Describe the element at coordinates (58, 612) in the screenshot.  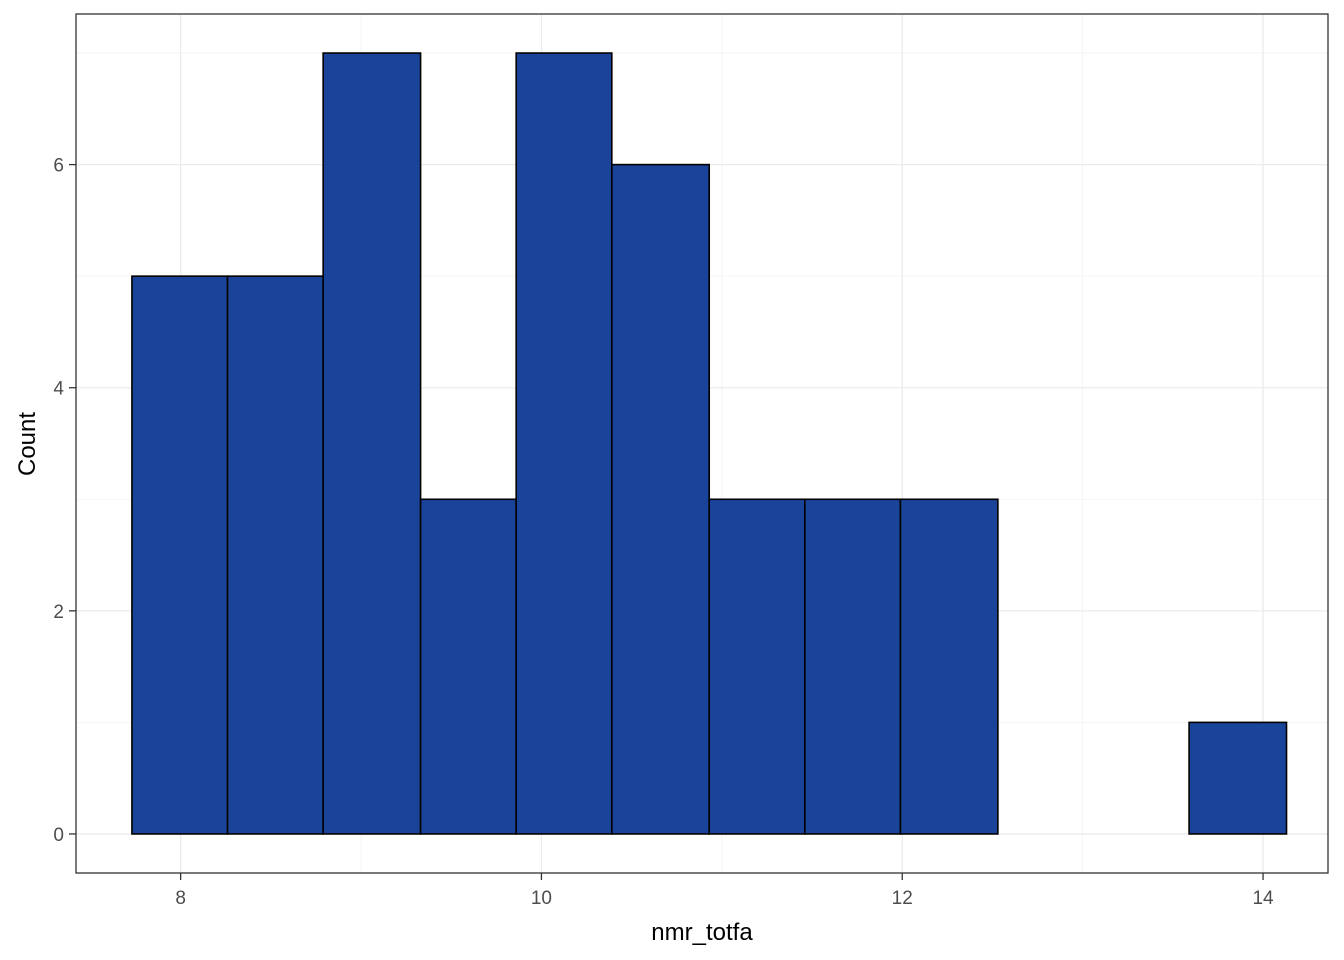
I see `y-tick-label: 2` at that location.